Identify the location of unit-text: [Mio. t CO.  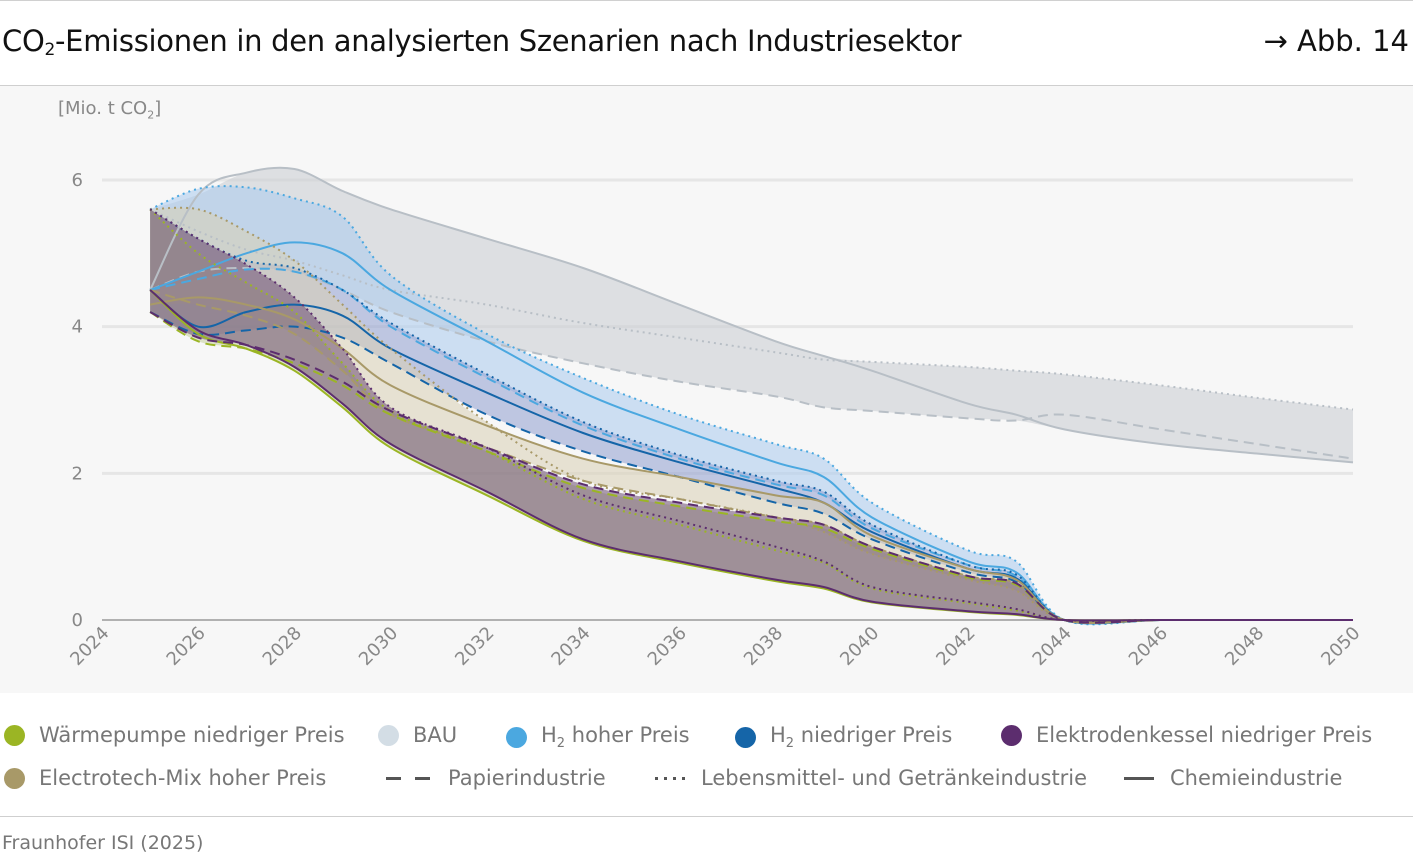
(103, 108).